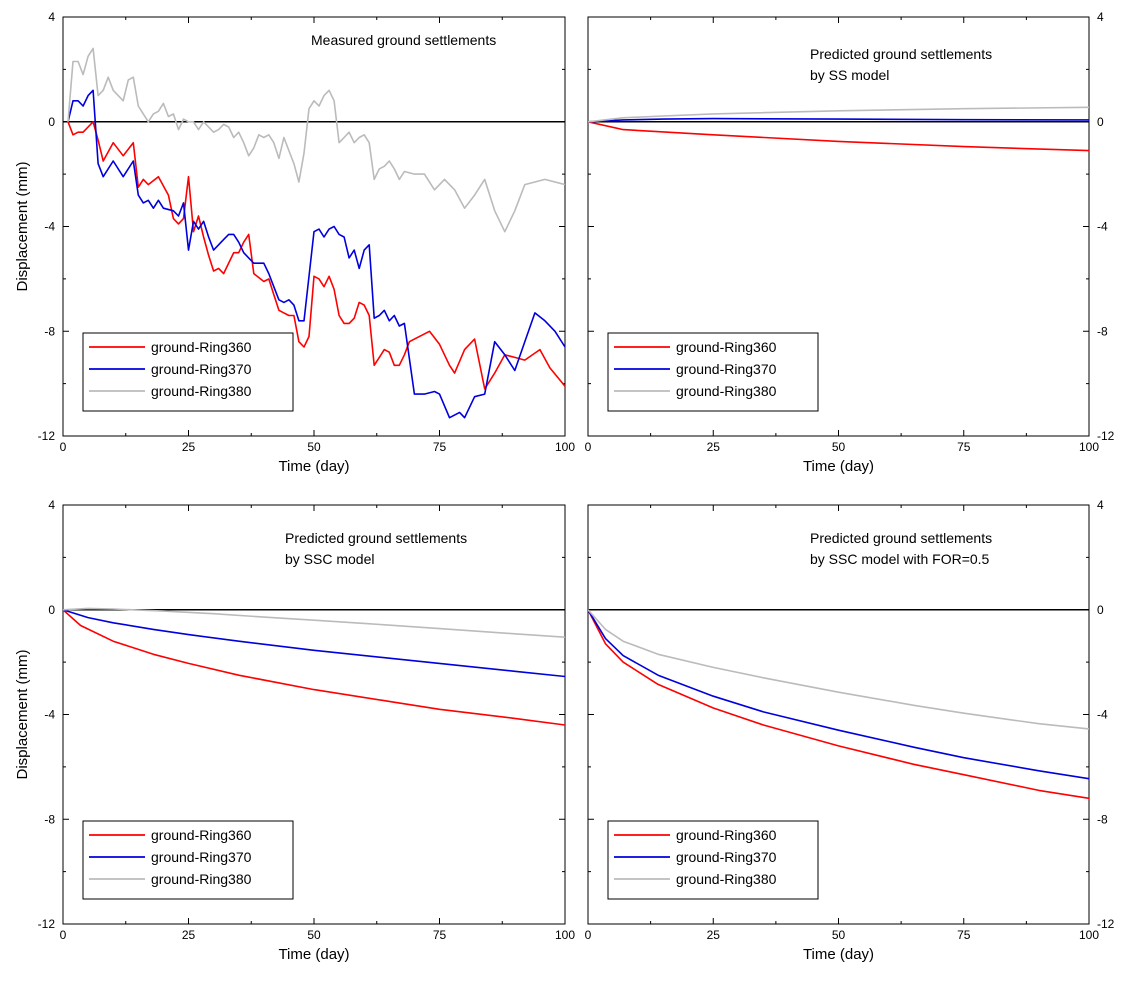  Describe the element at coordinates (900, 559) in the screenshot. I see `panel-annotation: by SSC model with FOR=0.5` at that location.